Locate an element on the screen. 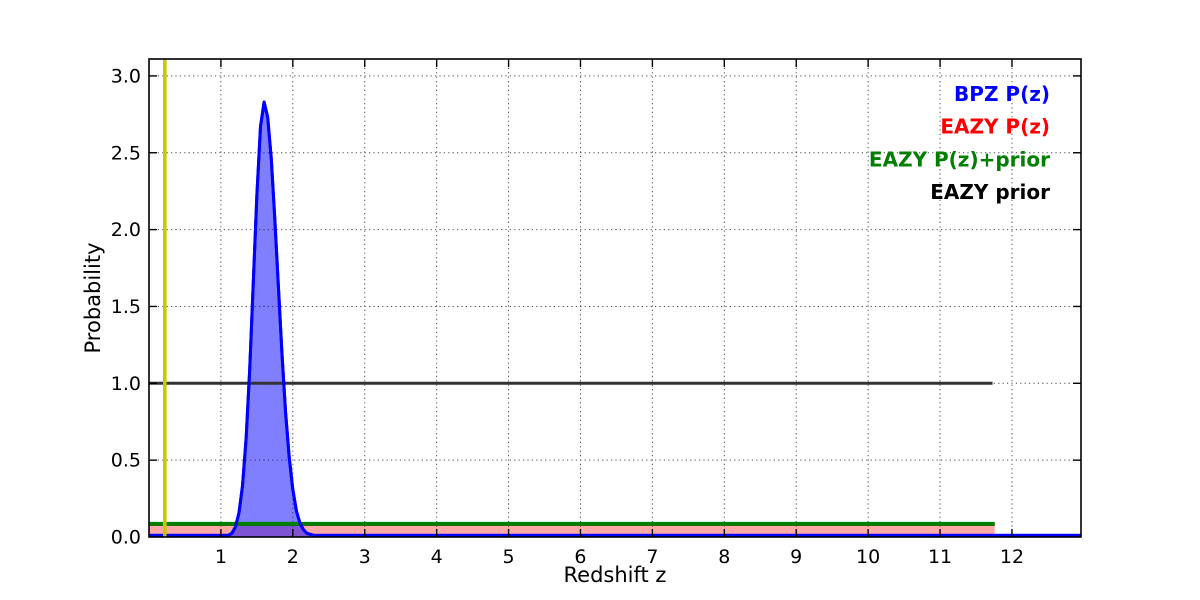 The width and height of the screenshot is (1200, 600). legend-label: BPZ P(z) is located at coordinates (1002, 94).